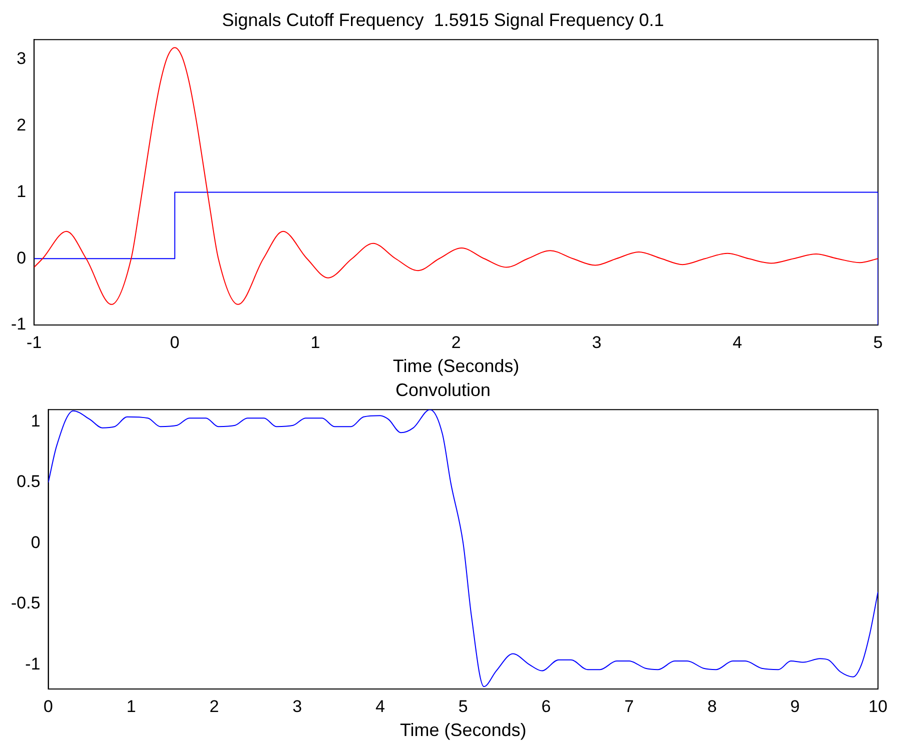  What do you see at coordinates (795, 706) in the screenshot?
I see `x-tick-label: 9` at bounding box center [795, 706].